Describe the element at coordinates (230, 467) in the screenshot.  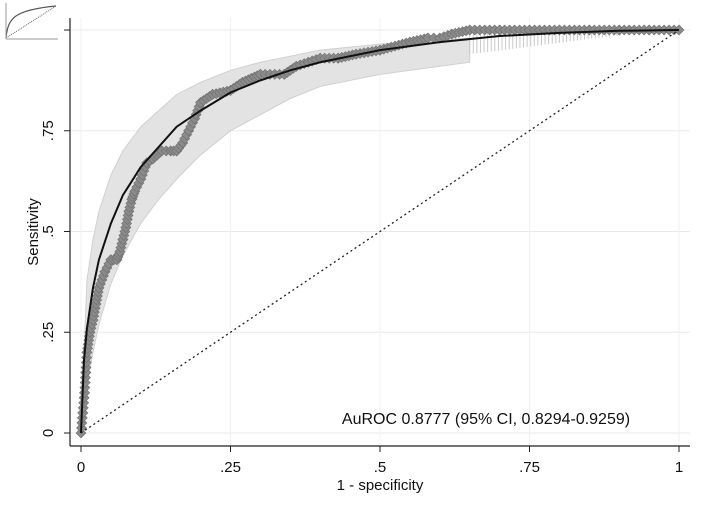
I see `x-tick-label-1: .25` at that location.